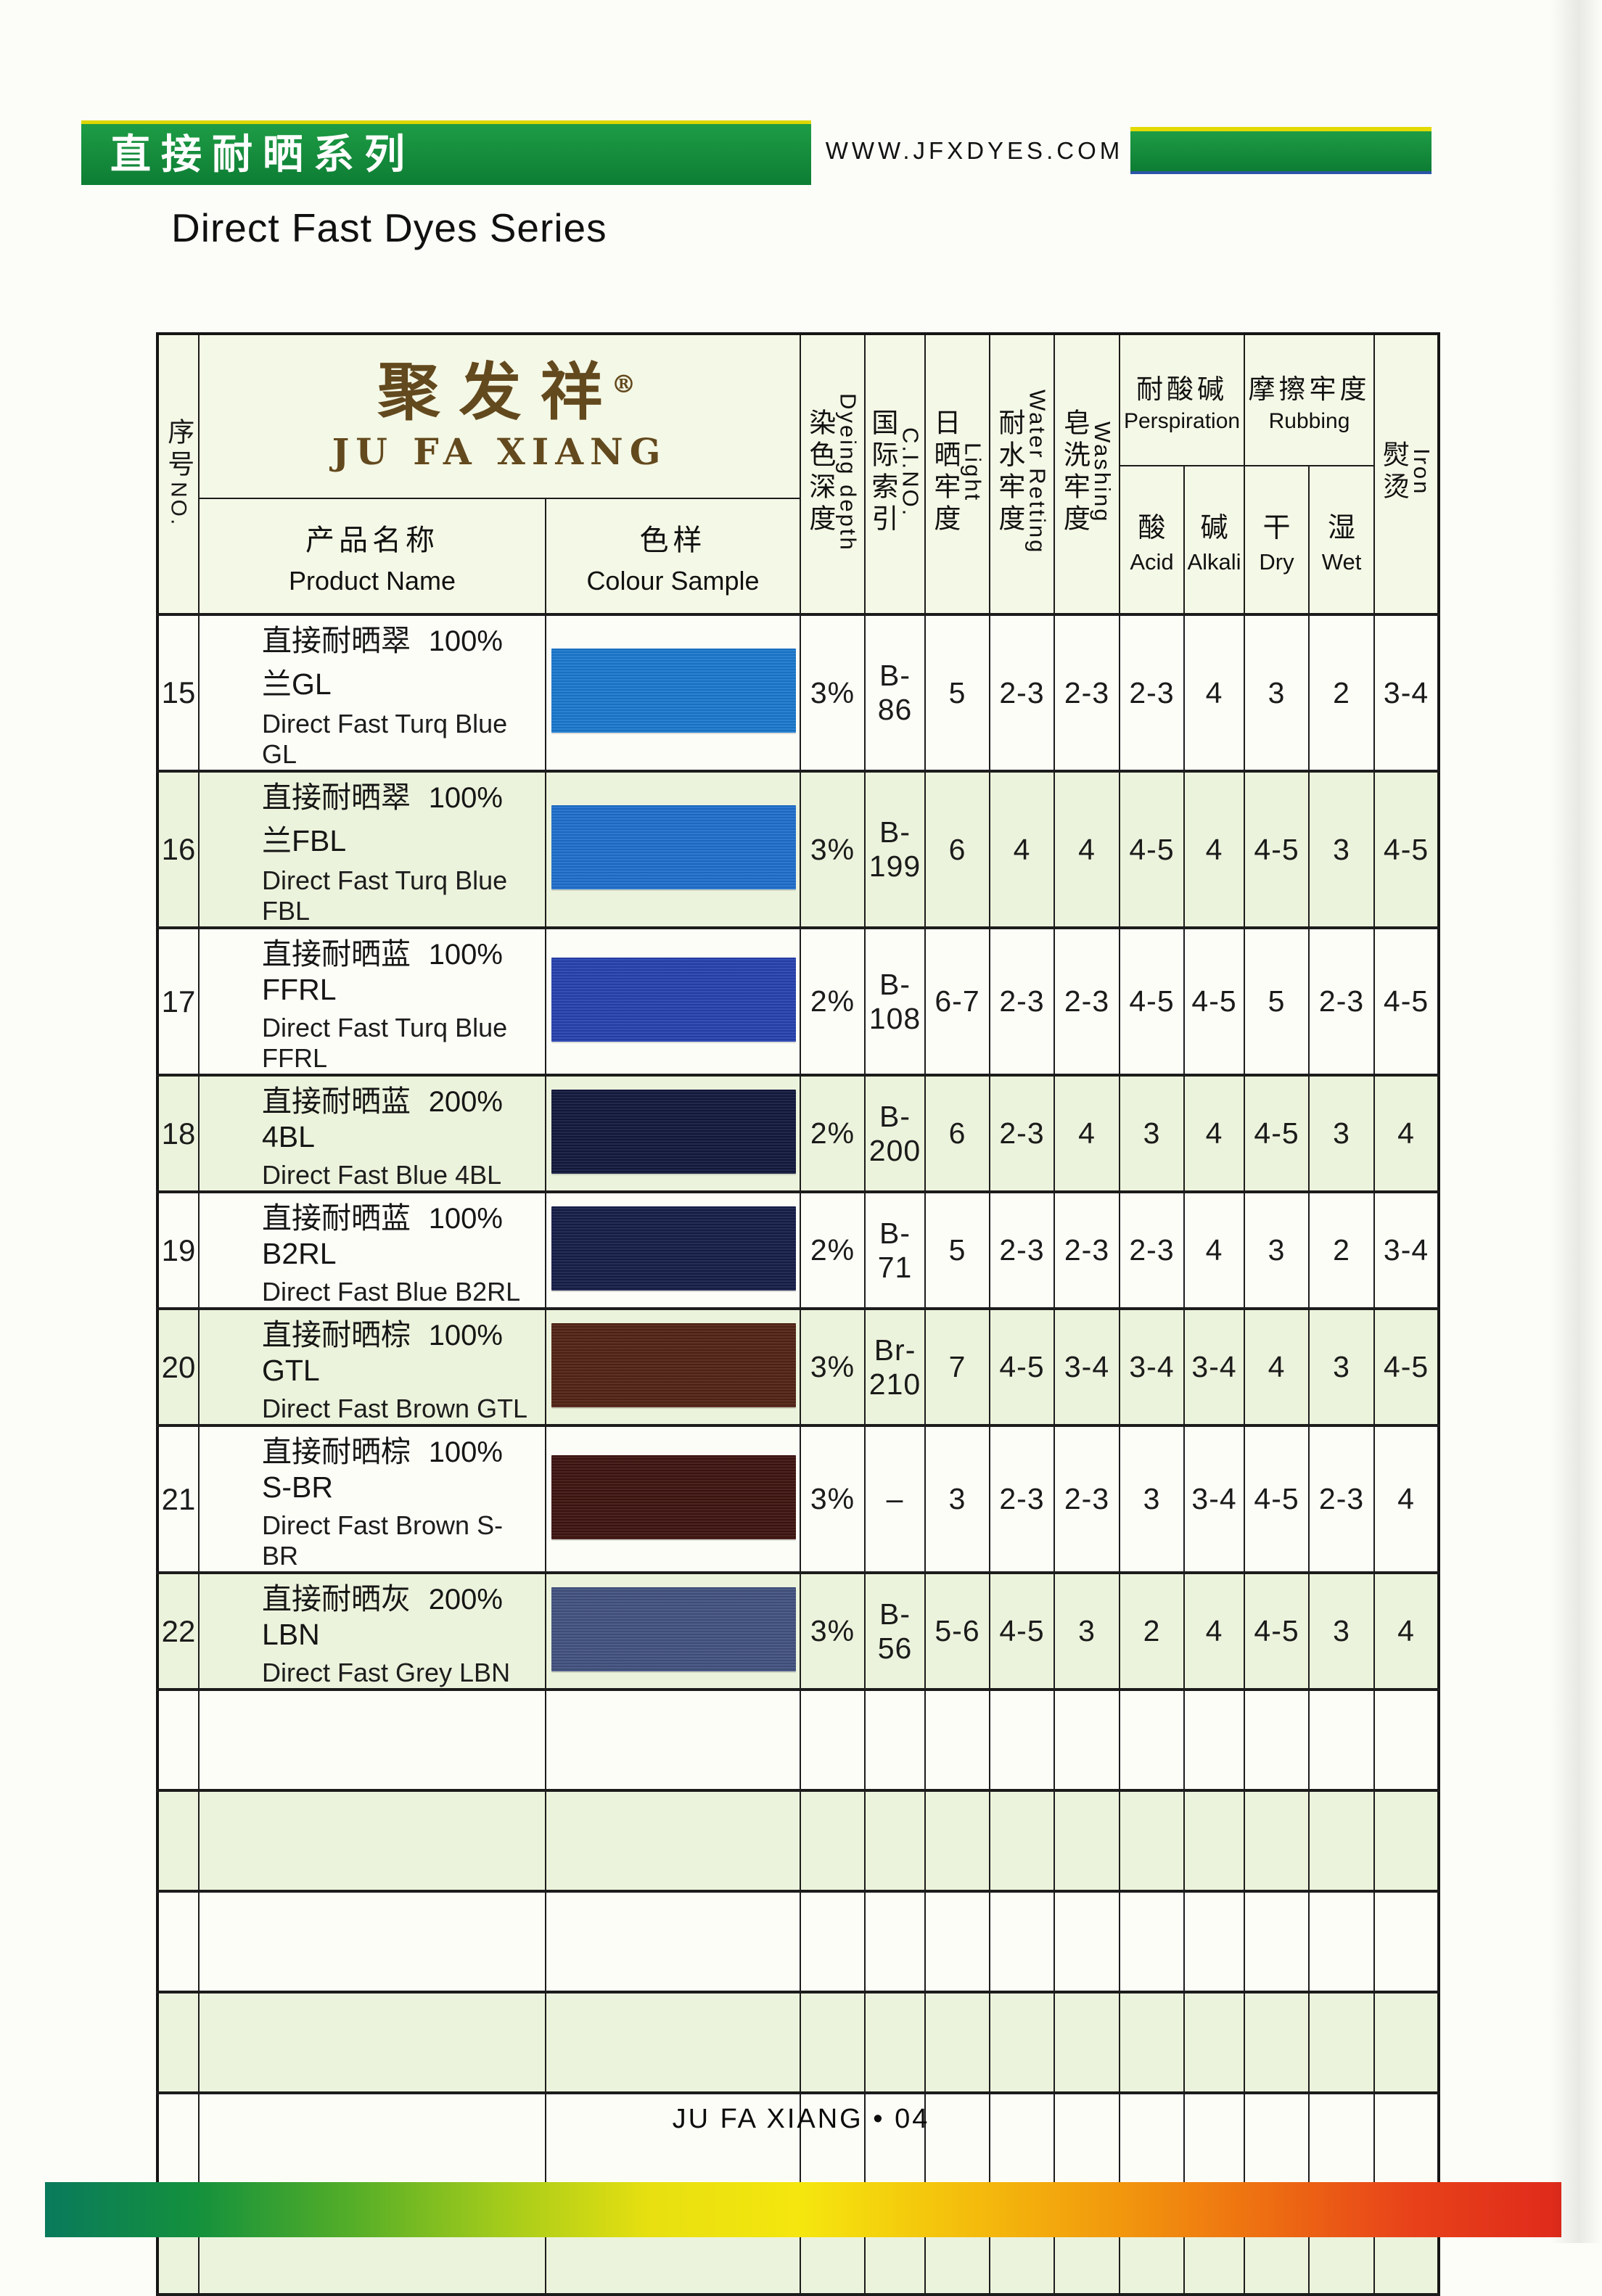 The height and width of the screenshot is (2296, 1602). I want to click on row-no-cell: 20, so click(178, 1367).